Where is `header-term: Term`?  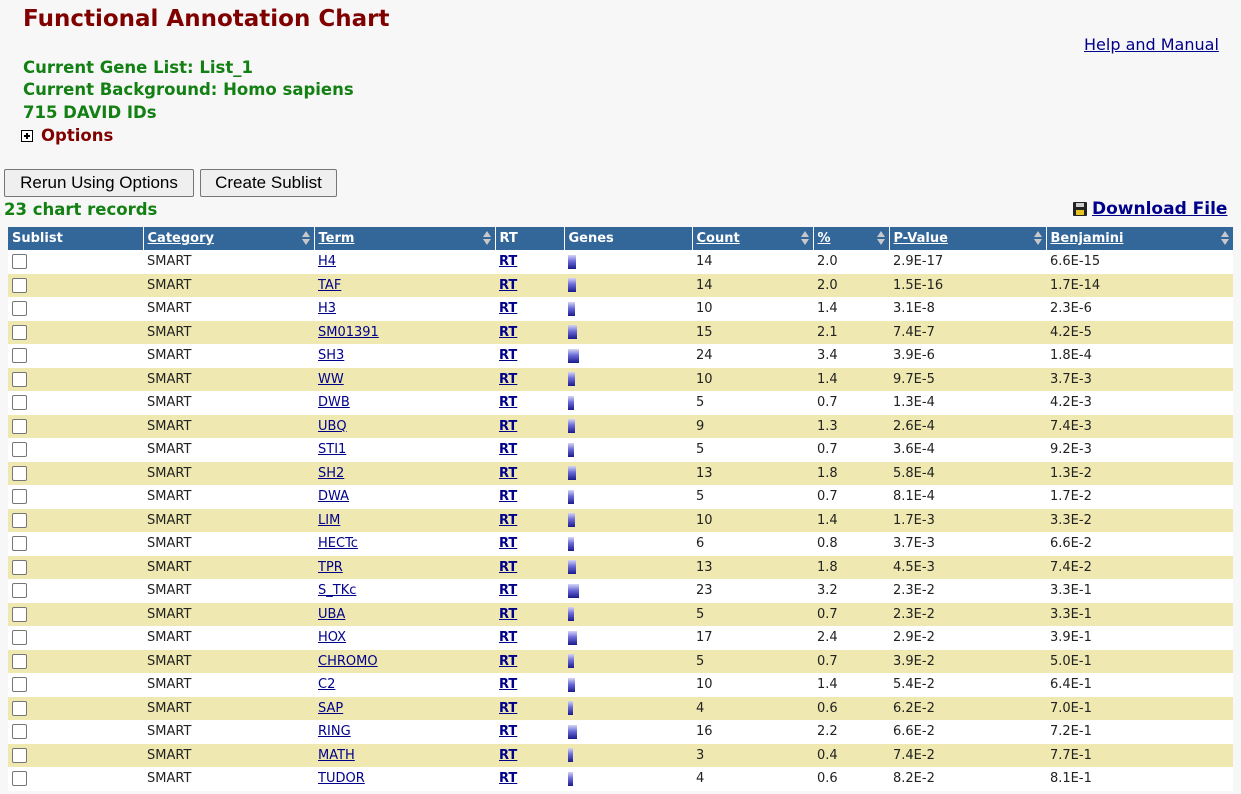
header-term: Term is located at coordinates (404, 238).